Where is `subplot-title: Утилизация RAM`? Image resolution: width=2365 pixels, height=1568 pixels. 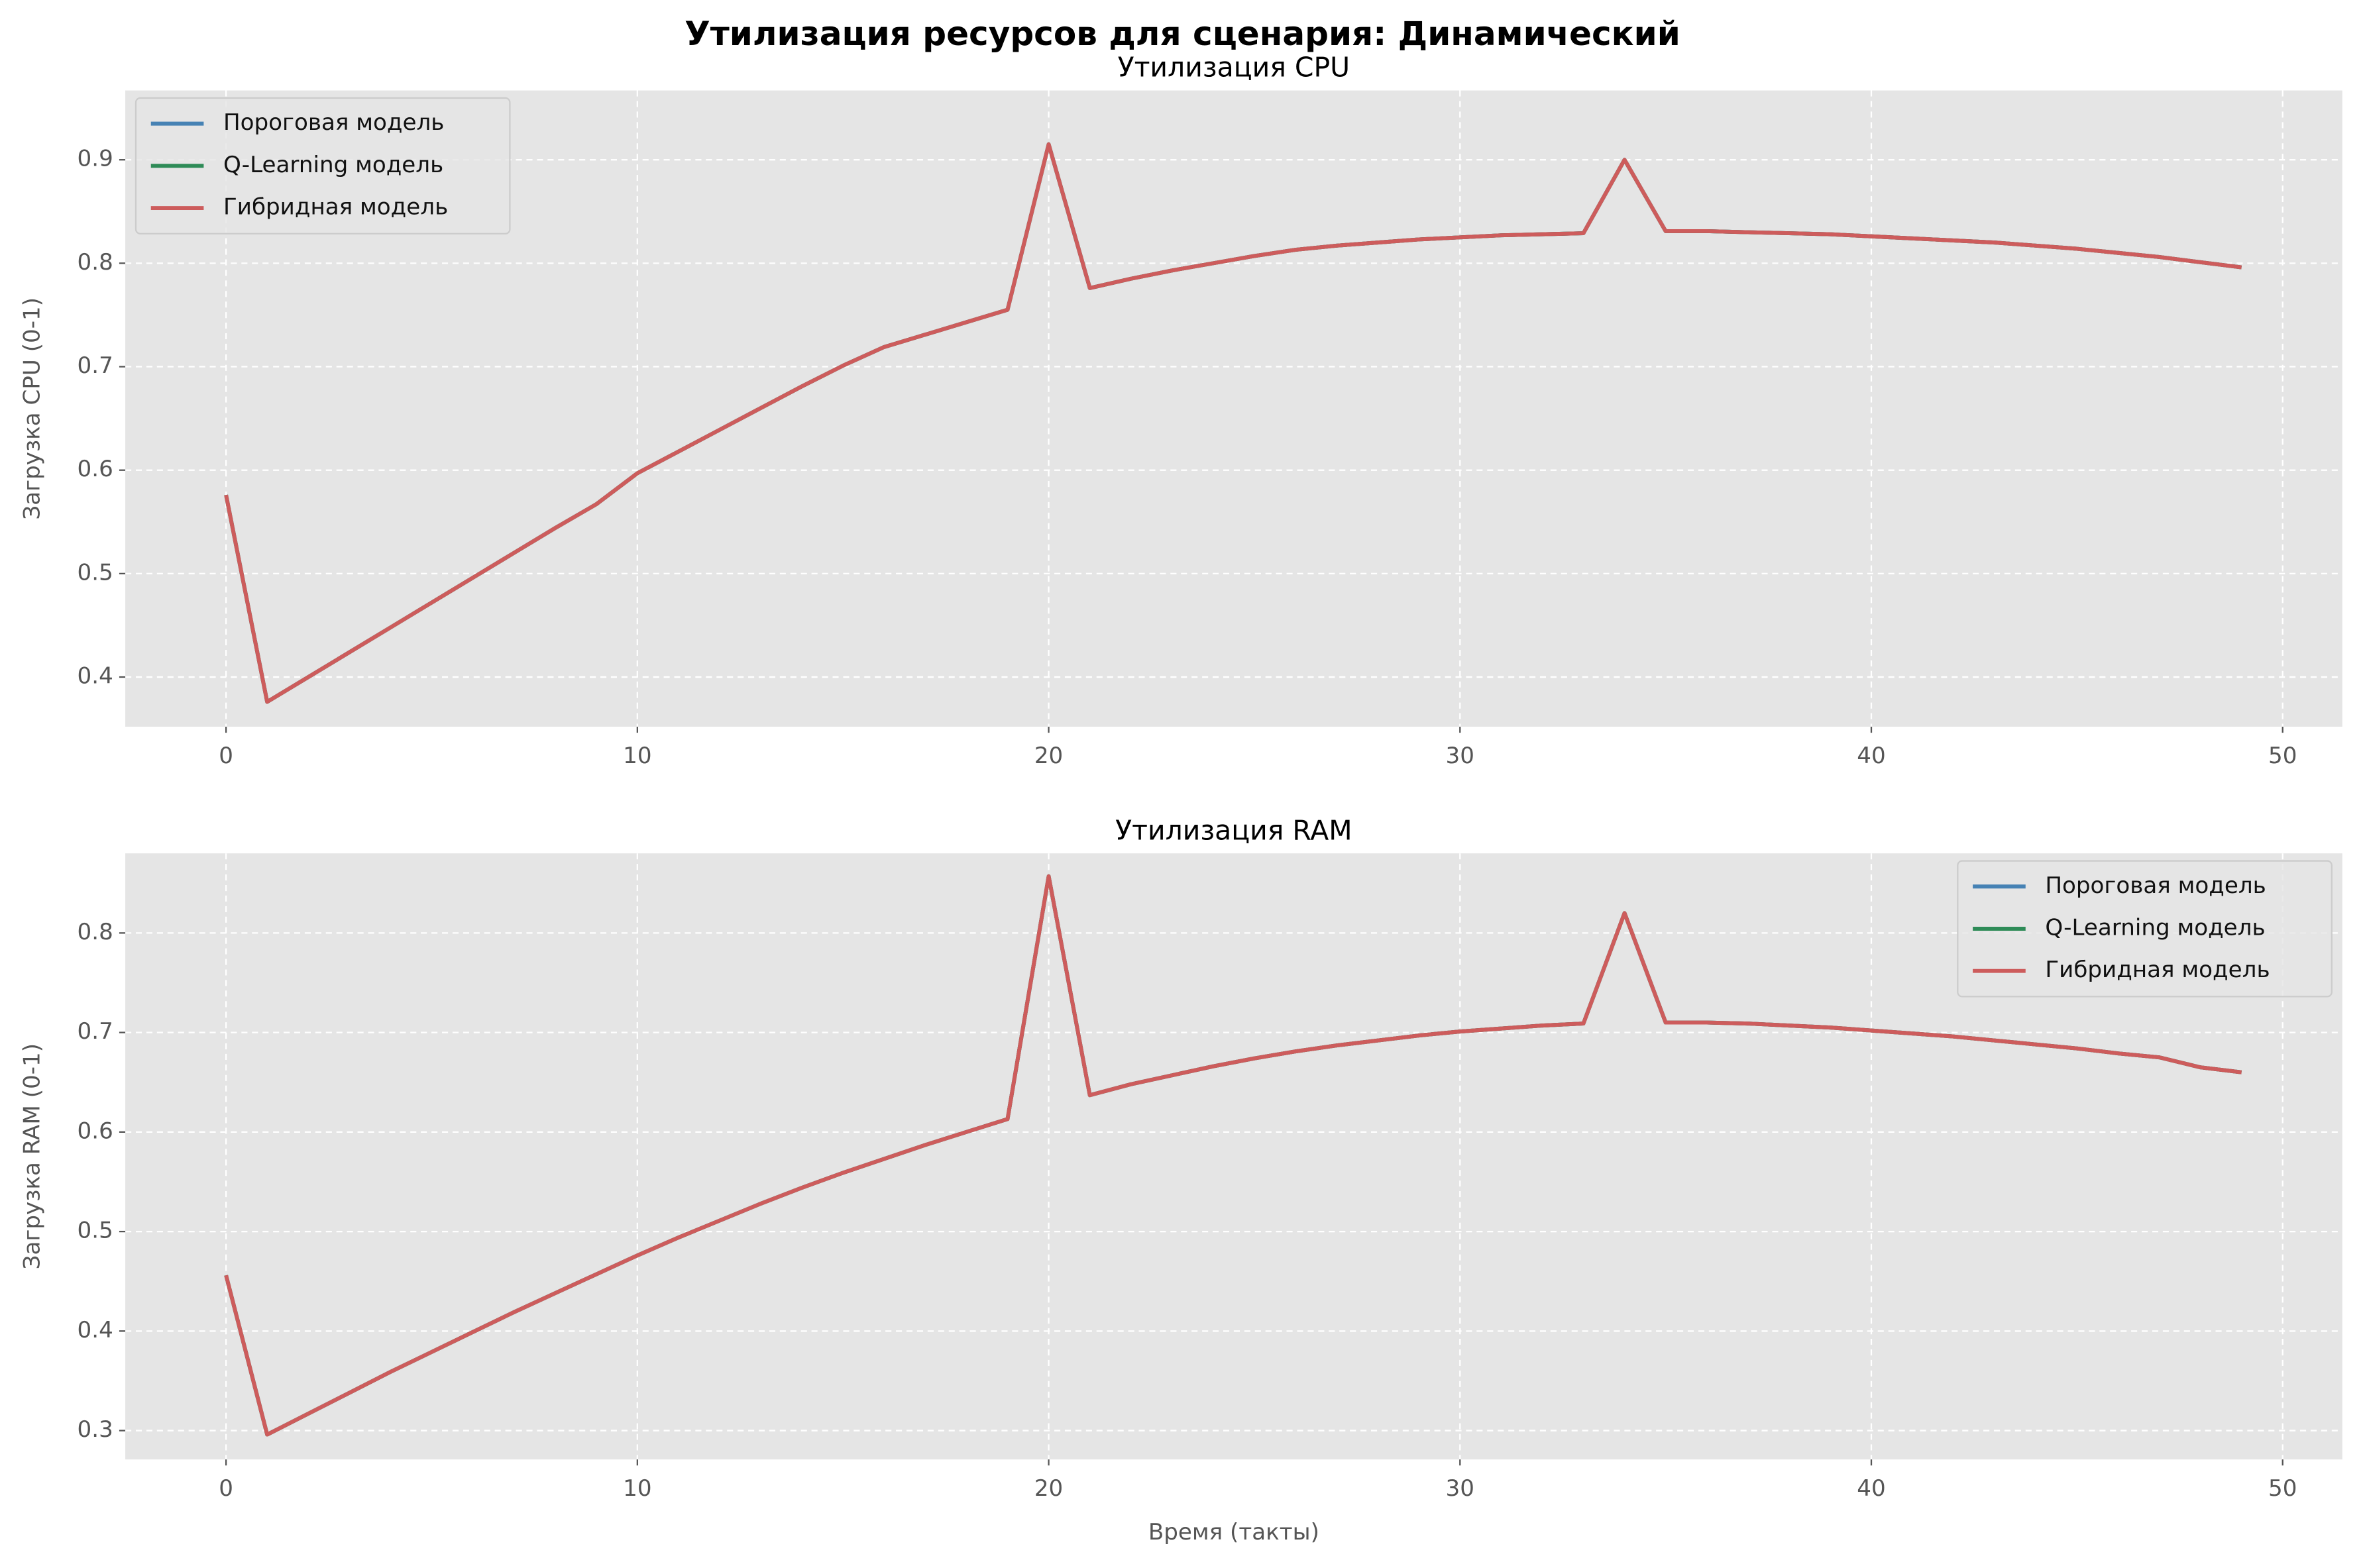 subplot-title: Утилизация RAM is located at coordinates (1233, 830).